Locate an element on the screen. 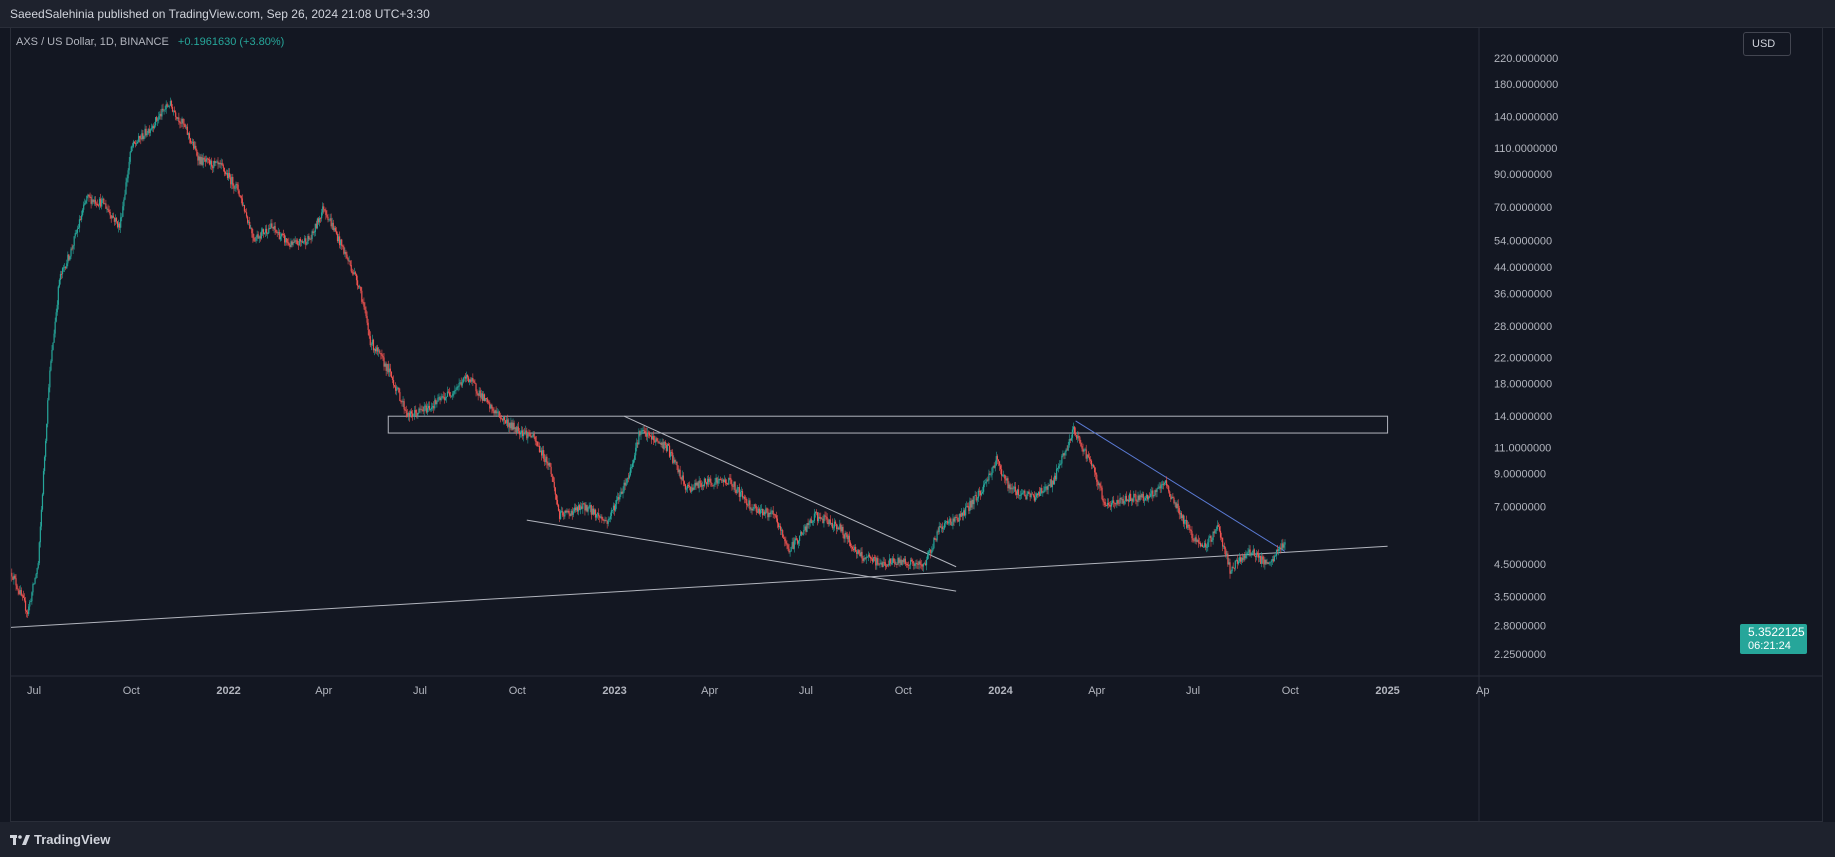  currency-button: USD is located at coordinates (1767, 44).